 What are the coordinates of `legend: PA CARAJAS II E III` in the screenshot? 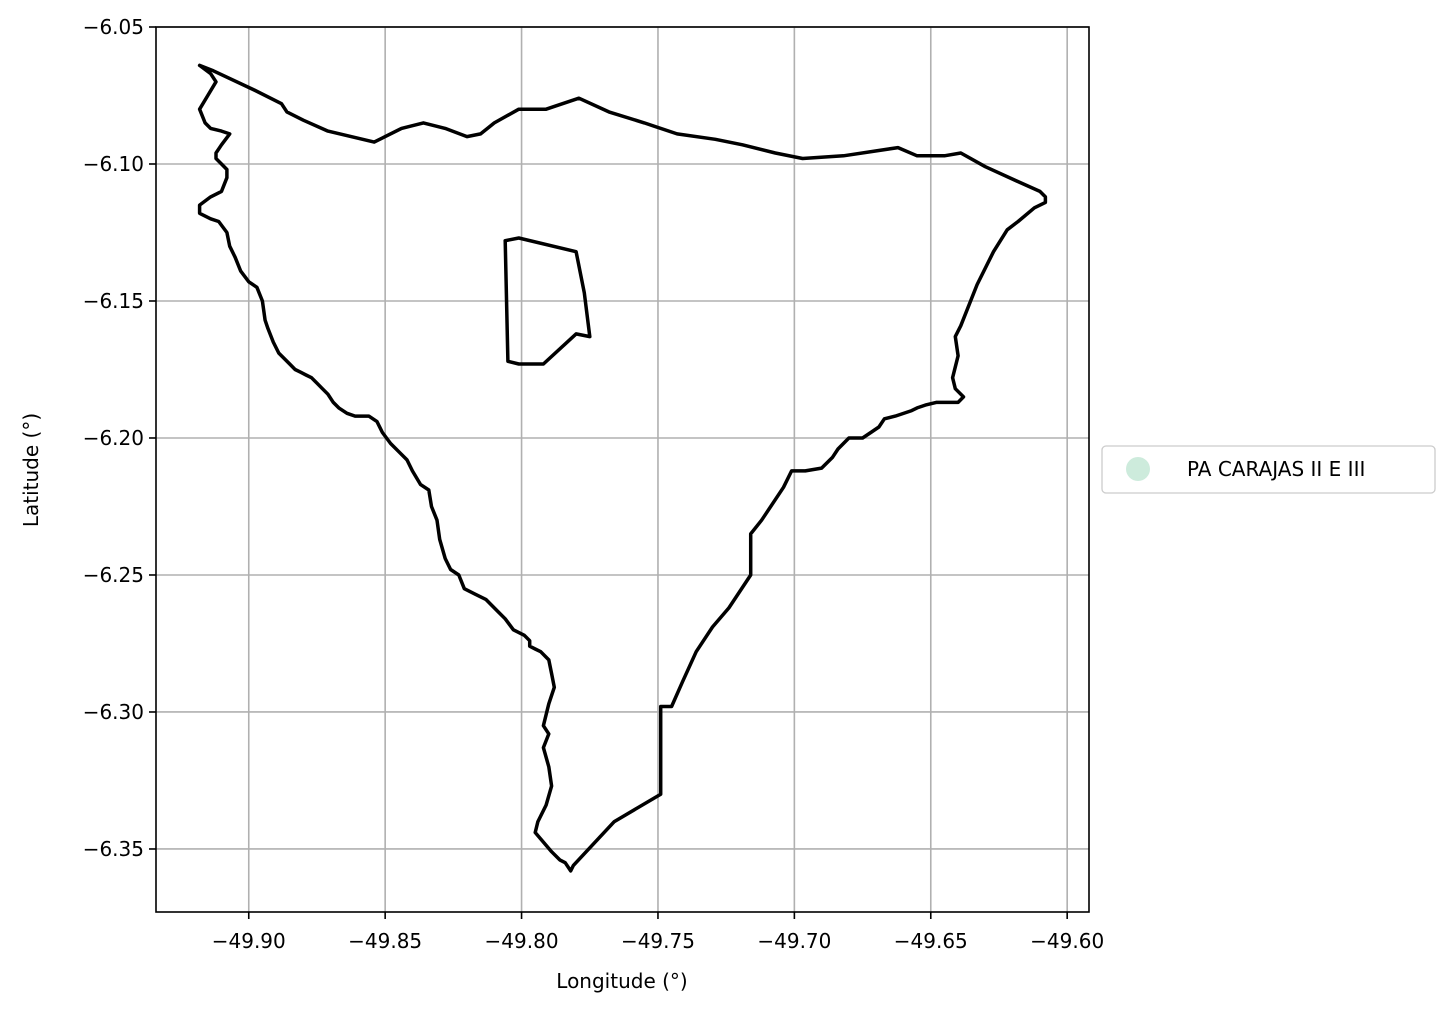 It's located at (1268, 469).